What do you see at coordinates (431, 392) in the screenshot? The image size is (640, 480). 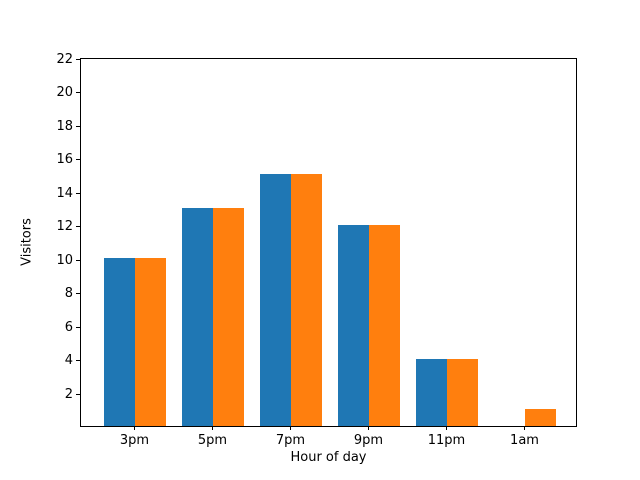 I see `bar-series-blue-11pm` at bounding box center [431, 392].